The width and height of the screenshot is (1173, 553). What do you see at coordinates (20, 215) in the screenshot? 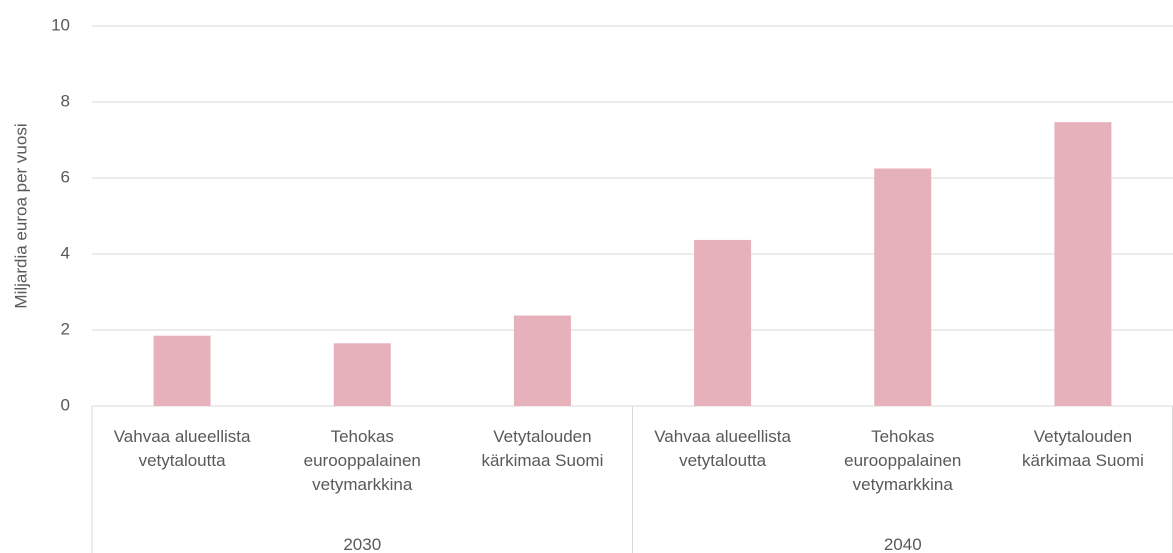
I see `y-axis-title: Miljardia euroa per vuosi` at bounding box center [20, 215].